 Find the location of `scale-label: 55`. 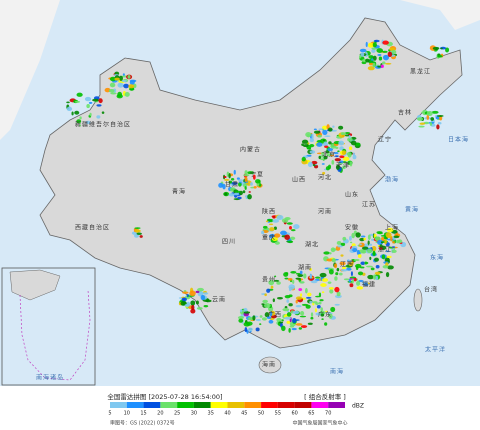

scale-label: 55 is located at coordinates (278, 414).